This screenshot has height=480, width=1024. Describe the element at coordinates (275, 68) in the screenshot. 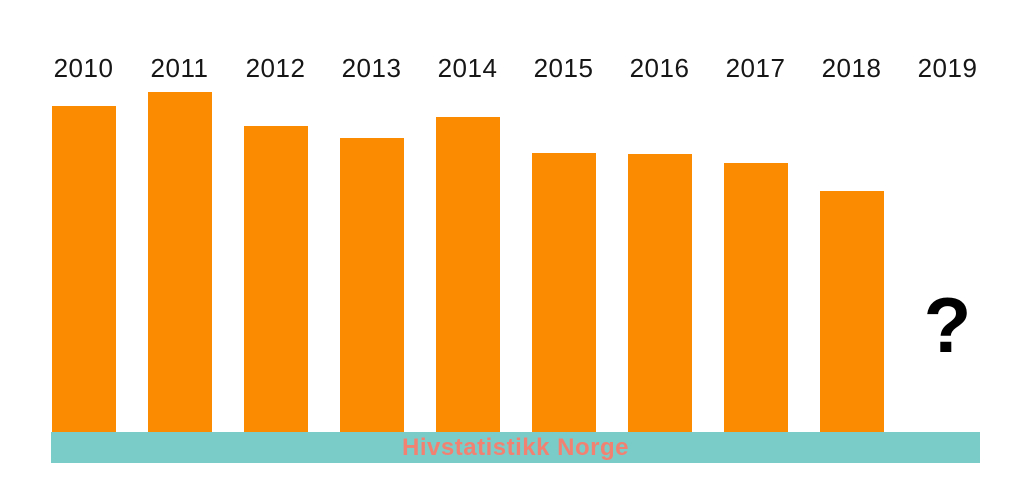

I see `x-tick-label-2012: 2012` at that location.